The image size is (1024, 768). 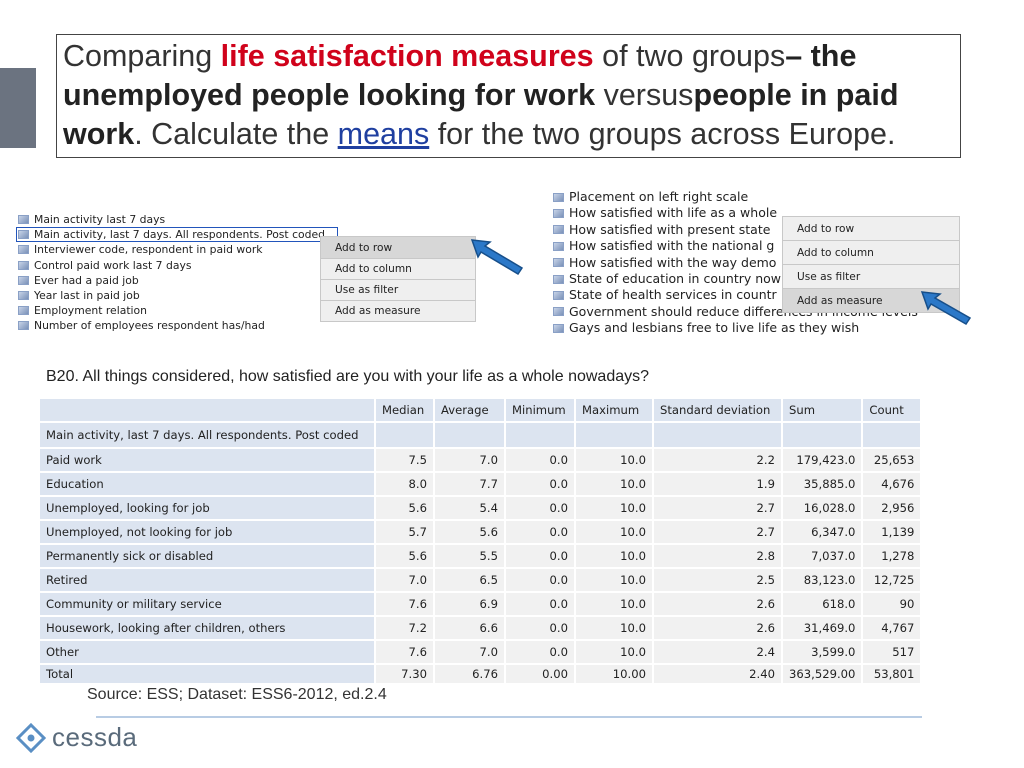 What do you see at coordinates (480, 484) in the screenshot?
I see `table-row: Education 8.0 7.7 0.0 10.0 1.9 35,885.0 4,676` at bounding box center [480, 484].